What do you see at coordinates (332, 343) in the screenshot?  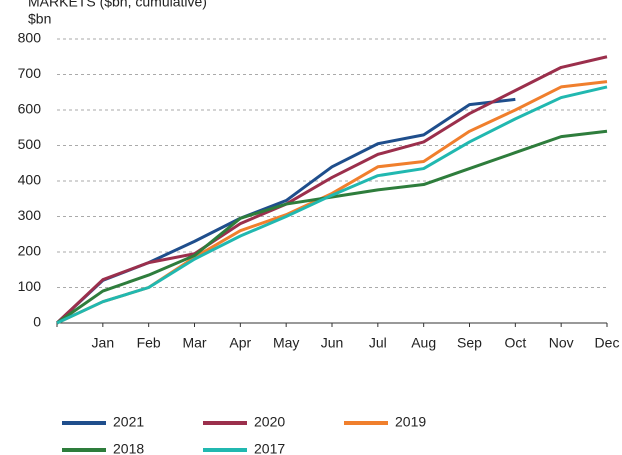 I see `x-tick-label: Jun` at bounding box center [332, 343].